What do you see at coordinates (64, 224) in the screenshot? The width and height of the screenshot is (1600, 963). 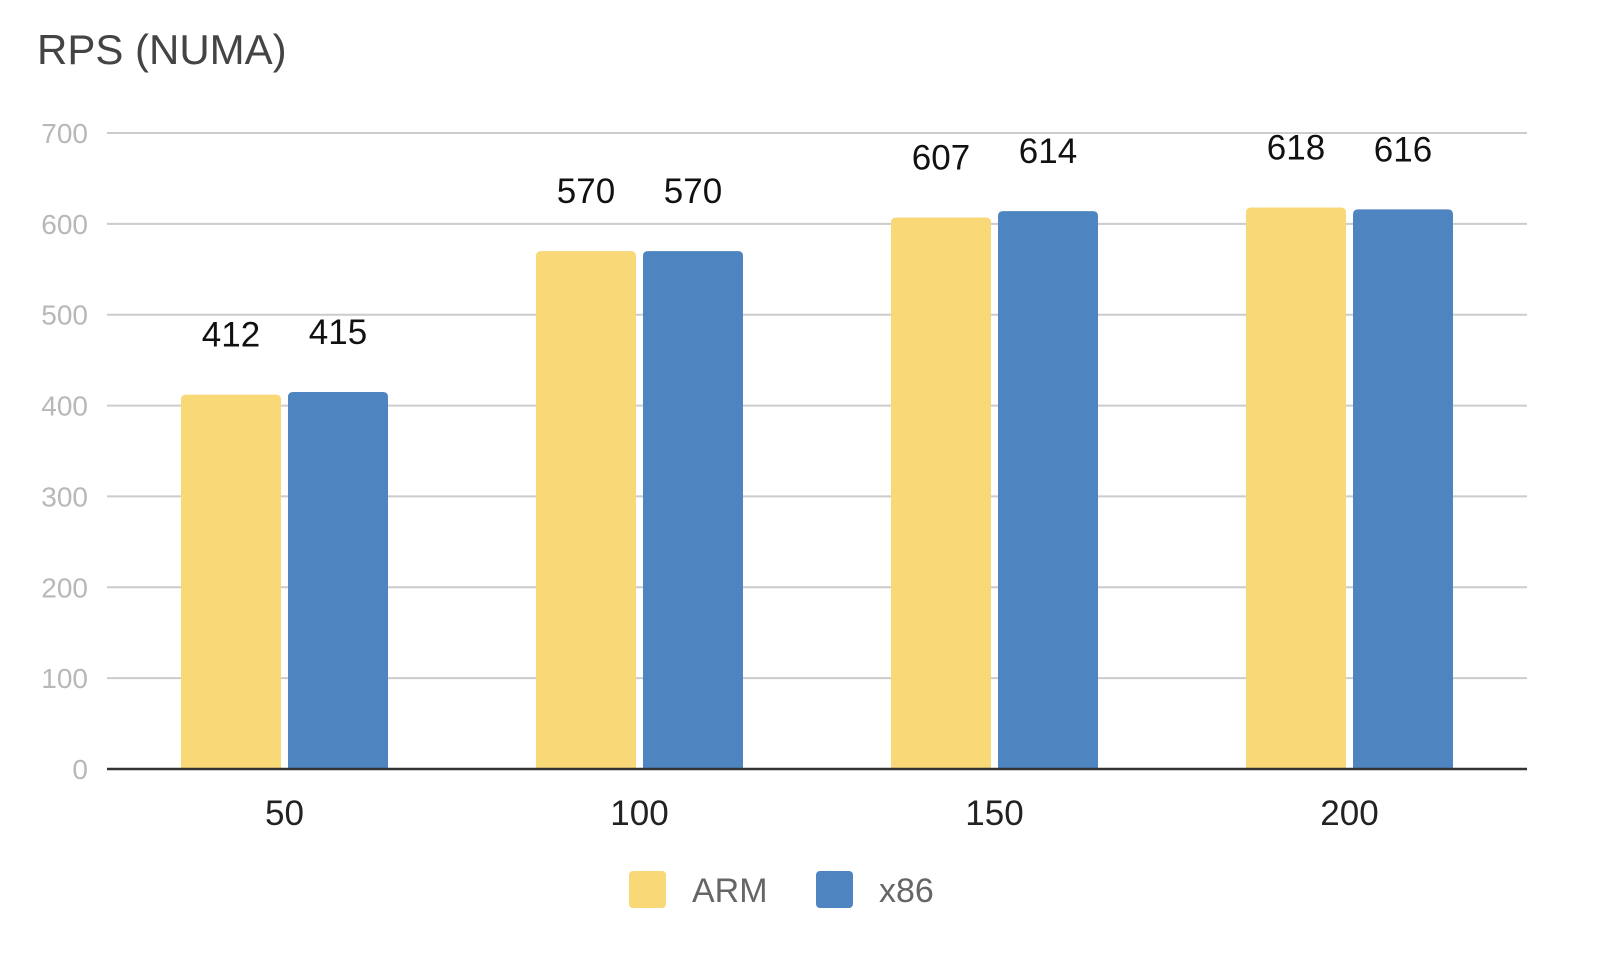 I see `y-tick-label: 600` at bounding box center [64, 224].